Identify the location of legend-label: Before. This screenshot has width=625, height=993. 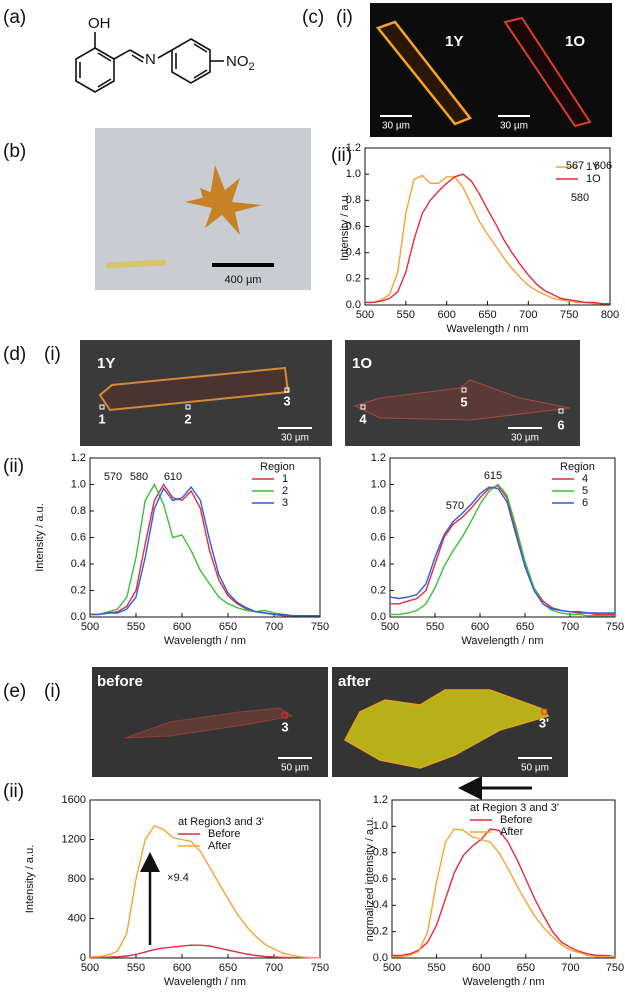
(516, 820).